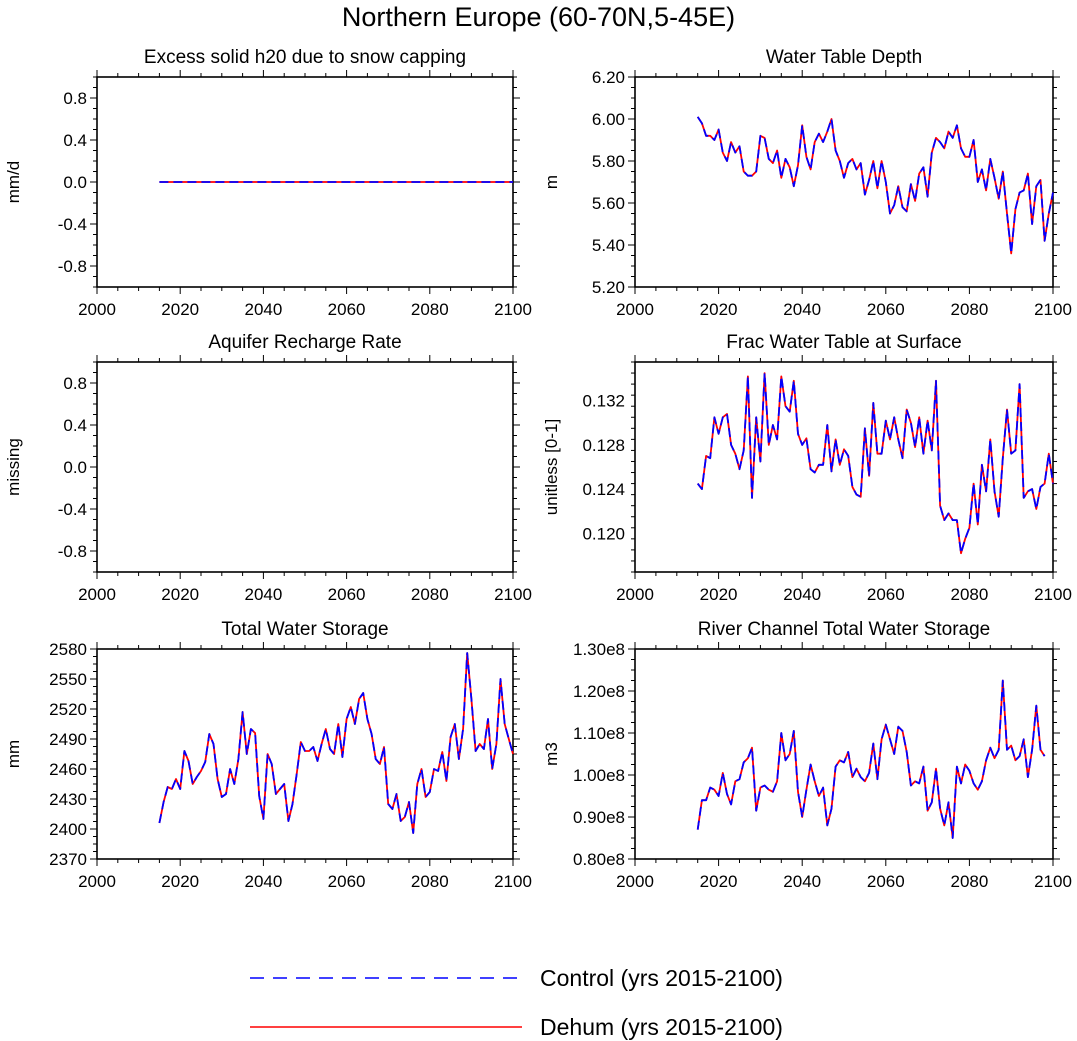 This screenshot has width=1077, height=1041. What do you see at coordinates (599, 775) in the screenshot?
I see `y-tick-label: 1.00e8` at bounding box center [599, 775].